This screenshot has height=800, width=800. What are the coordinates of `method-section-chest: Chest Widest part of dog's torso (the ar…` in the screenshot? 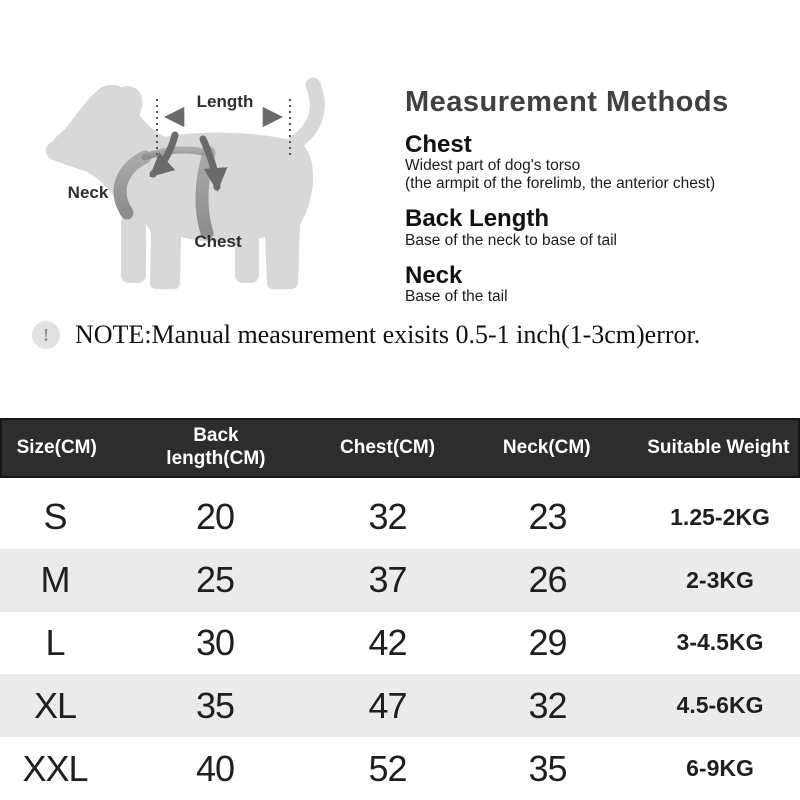 It's located at (601, 162).